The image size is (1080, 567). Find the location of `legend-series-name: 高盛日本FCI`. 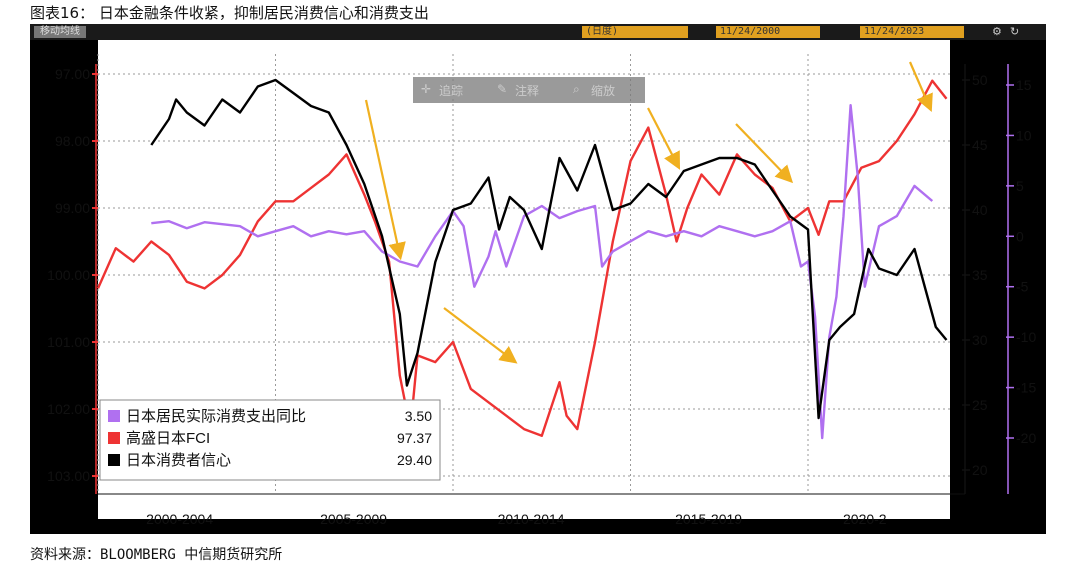

legend-series-name: 高盛日本FCI is located at coordinates (168, 438).